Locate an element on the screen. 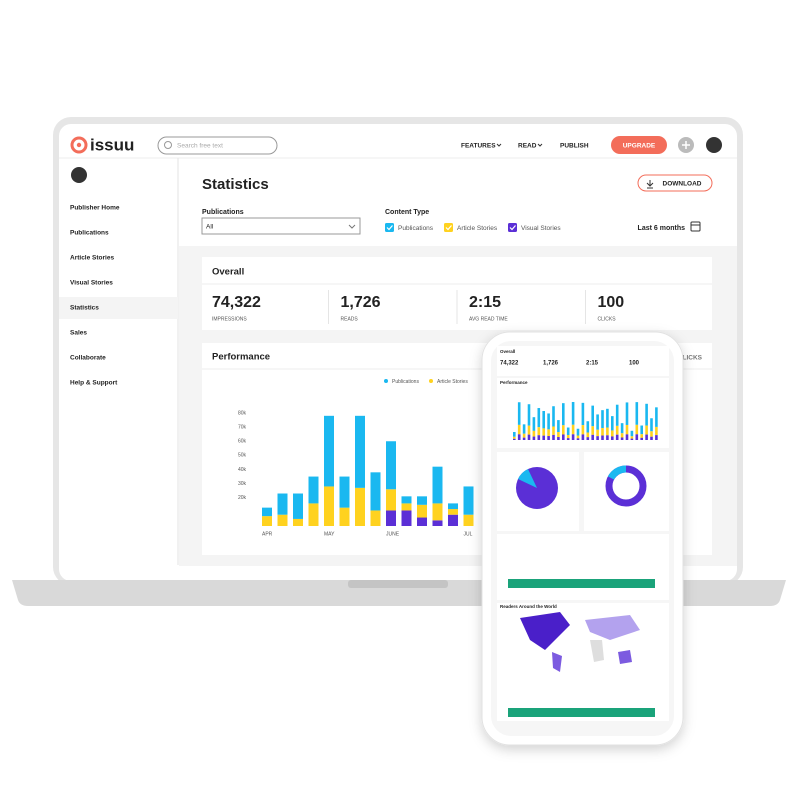 This screenshot has width=800, height=800. metric-label: CLICKS is located at coordinates (607, 319).